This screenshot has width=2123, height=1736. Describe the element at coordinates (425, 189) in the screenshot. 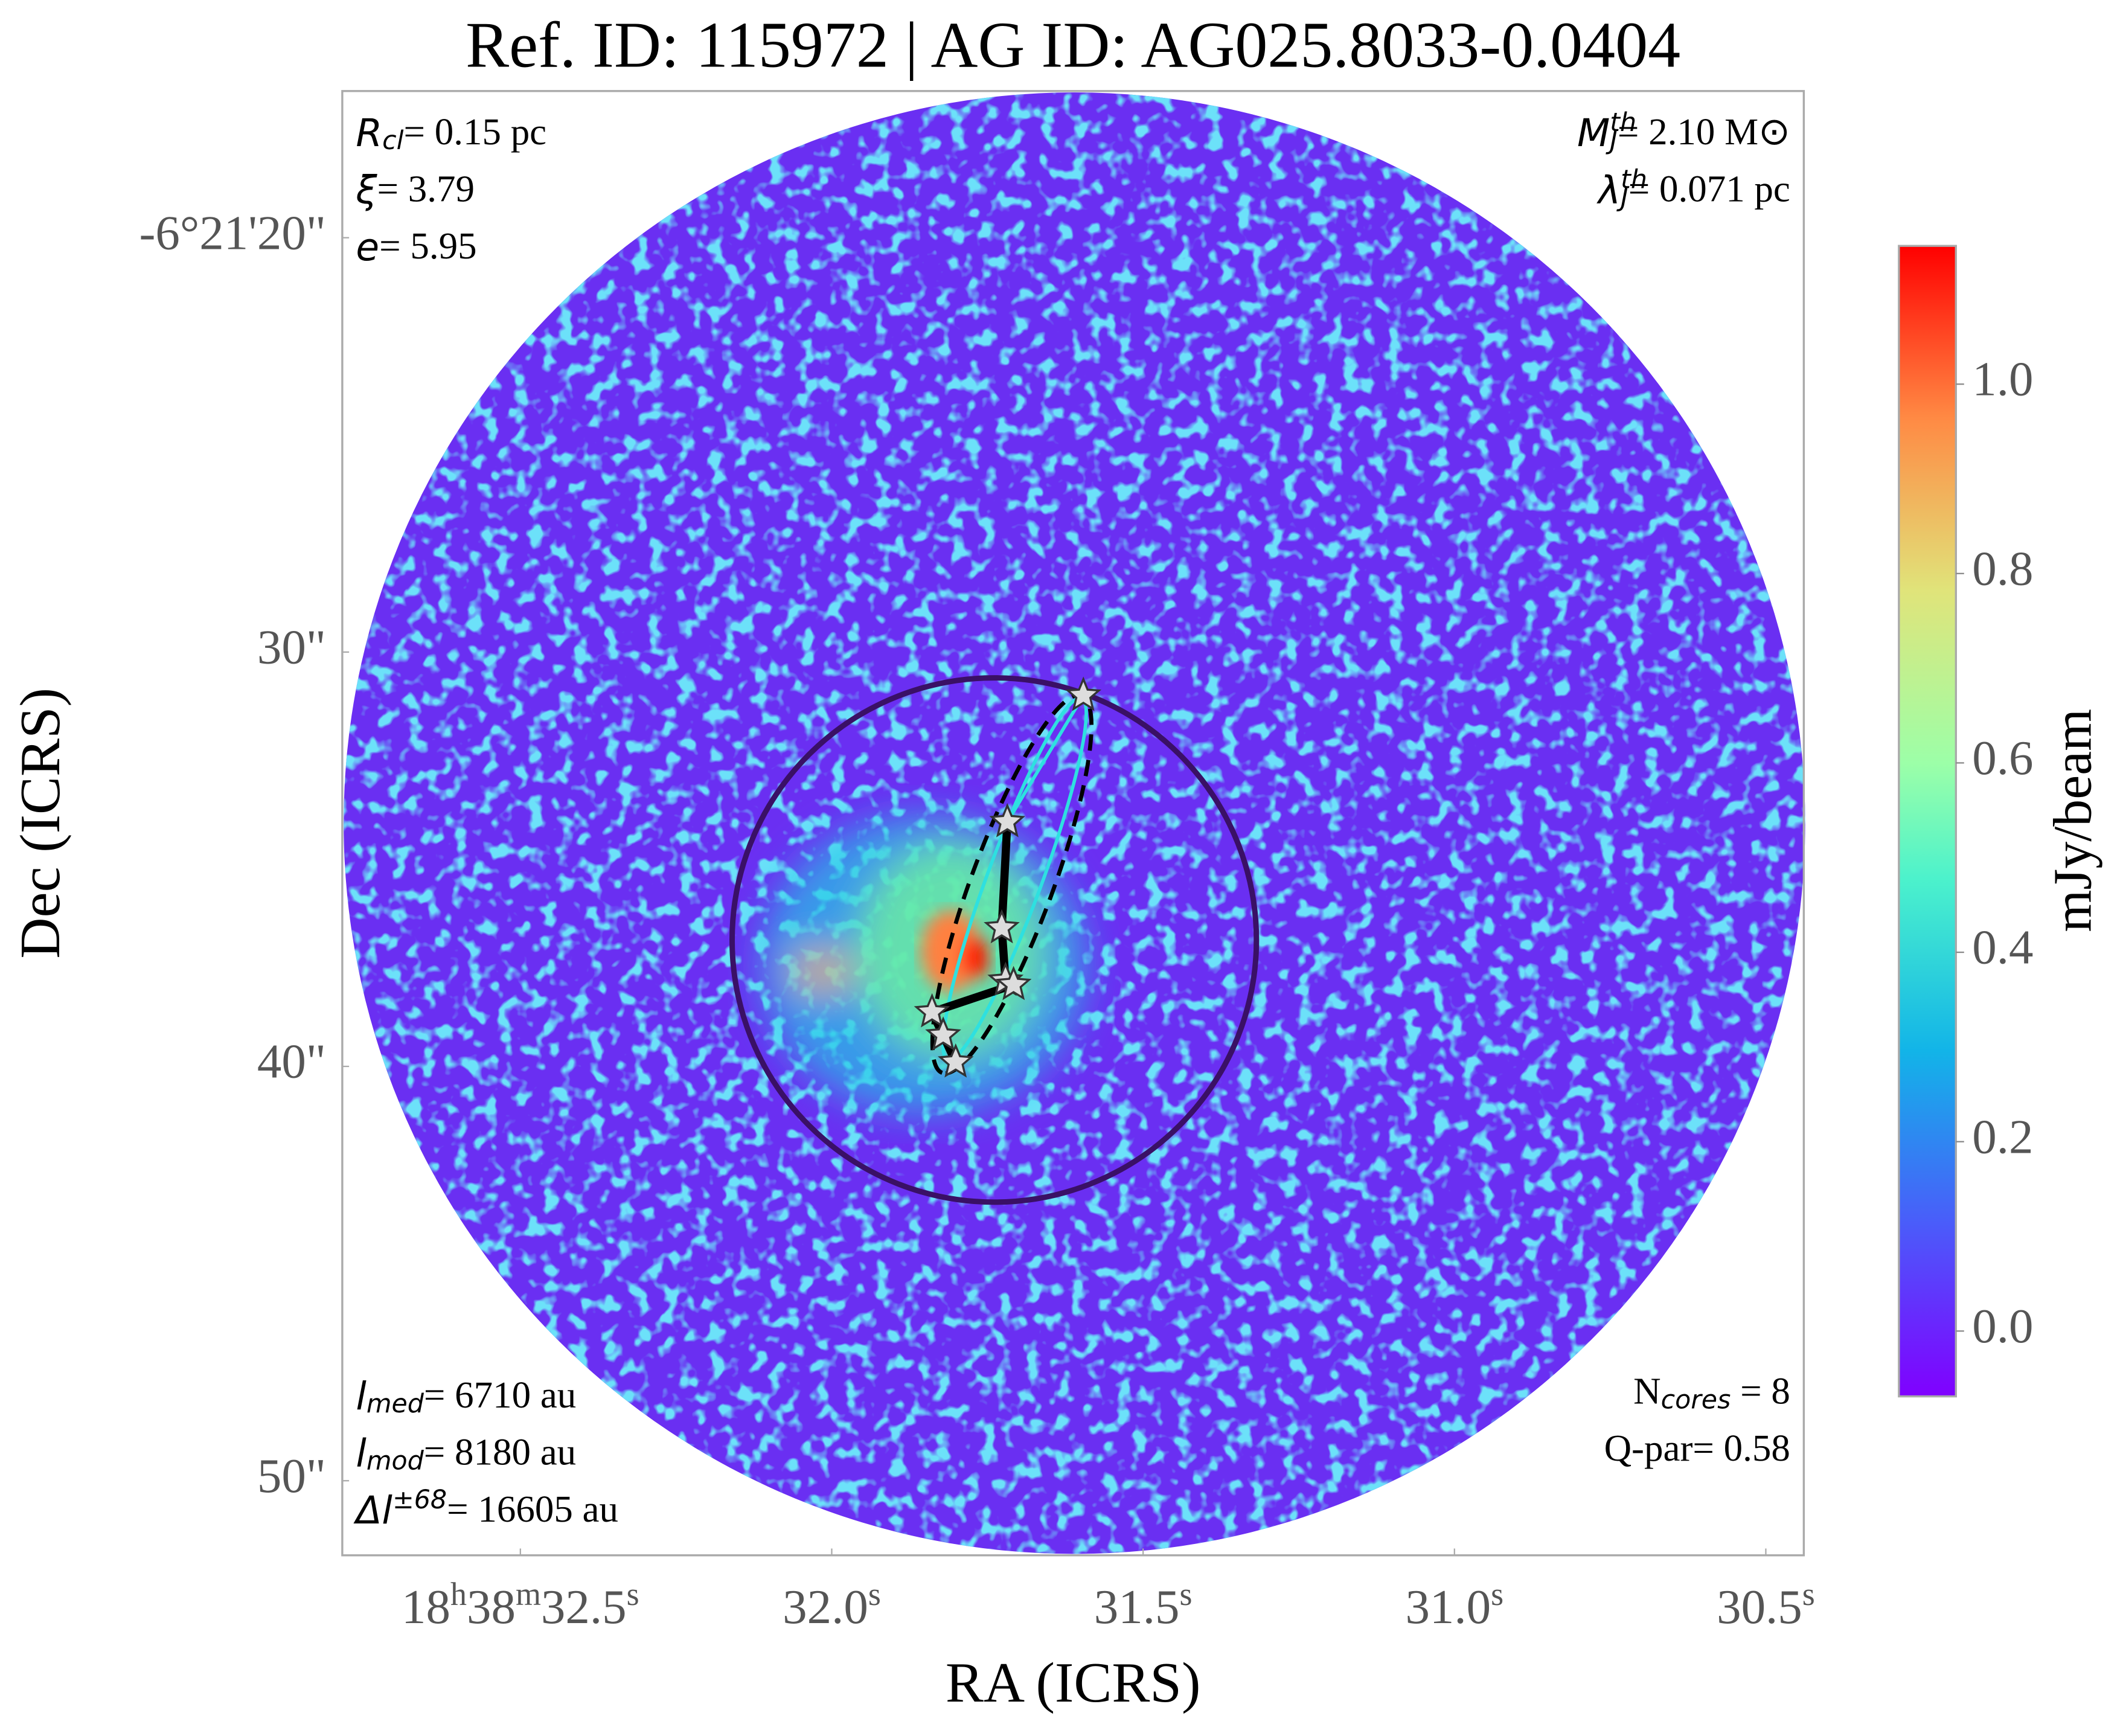

I see `annotation-text: = 3.79` at that location.